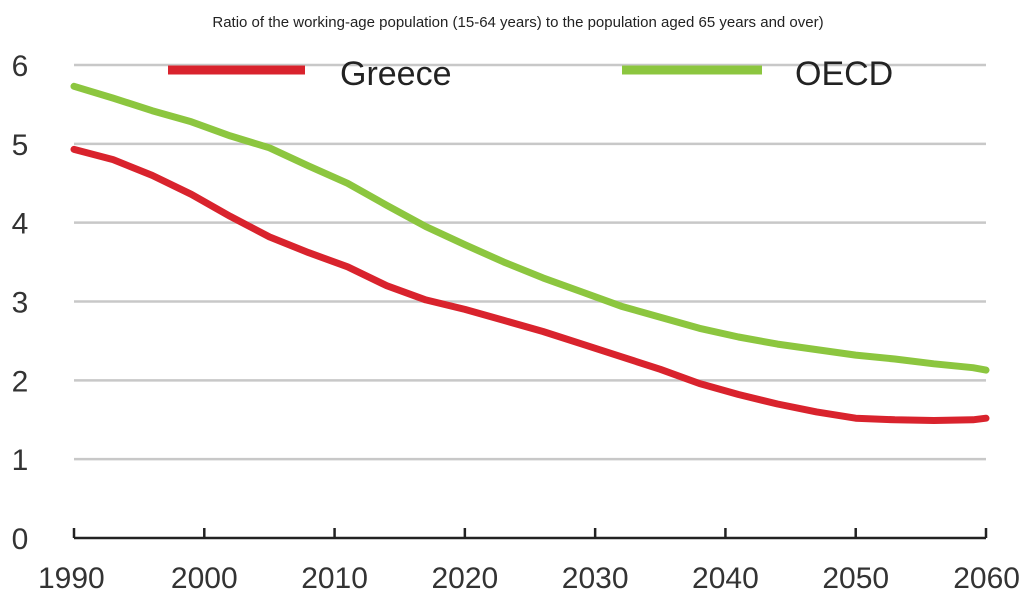 The image size is (1025, 593). What do you see at coordinates (396, 74) in the screenshot?
I see `legend-label-greece: Greece` at bounding box center [396, 74].